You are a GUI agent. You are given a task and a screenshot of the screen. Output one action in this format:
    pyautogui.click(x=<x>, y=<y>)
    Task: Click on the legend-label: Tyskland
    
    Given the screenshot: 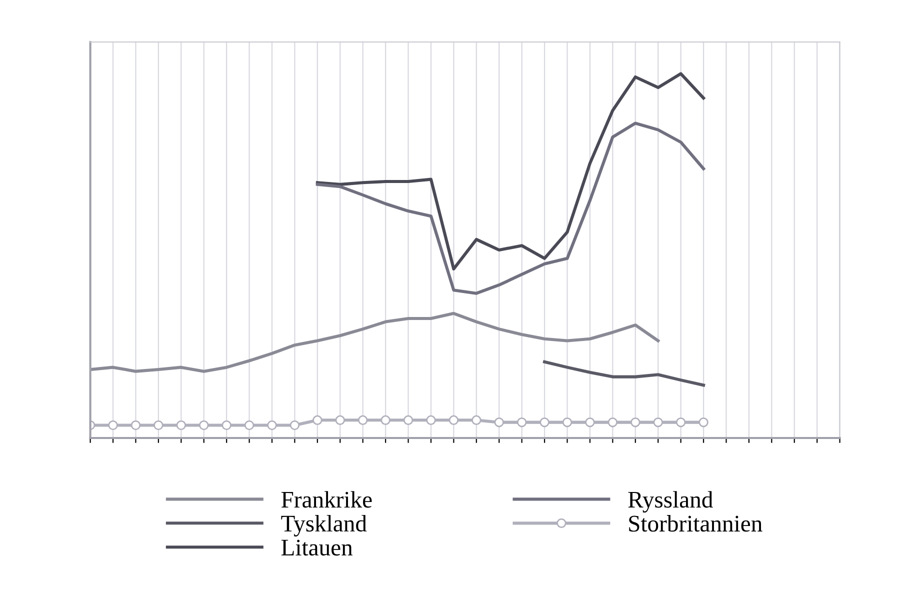 What is the action you would take?
    pyautogui.click(x=324, y=525)
    